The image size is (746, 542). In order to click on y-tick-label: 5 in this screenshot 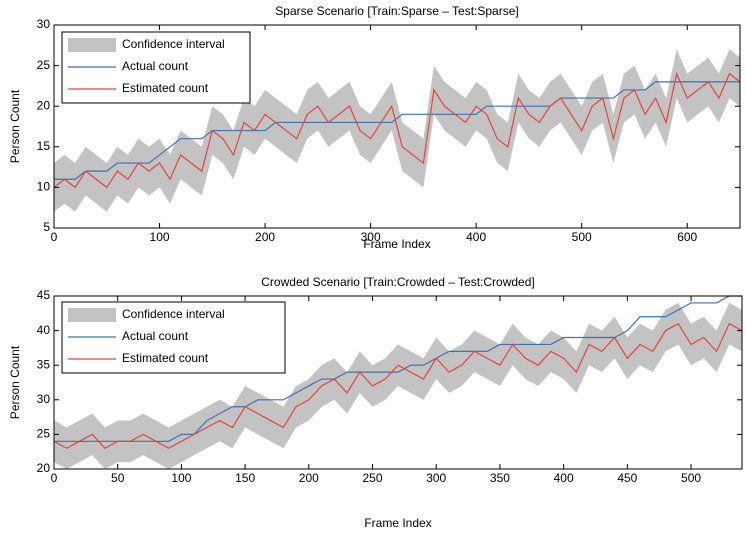, I will do `click(46, 227)`.